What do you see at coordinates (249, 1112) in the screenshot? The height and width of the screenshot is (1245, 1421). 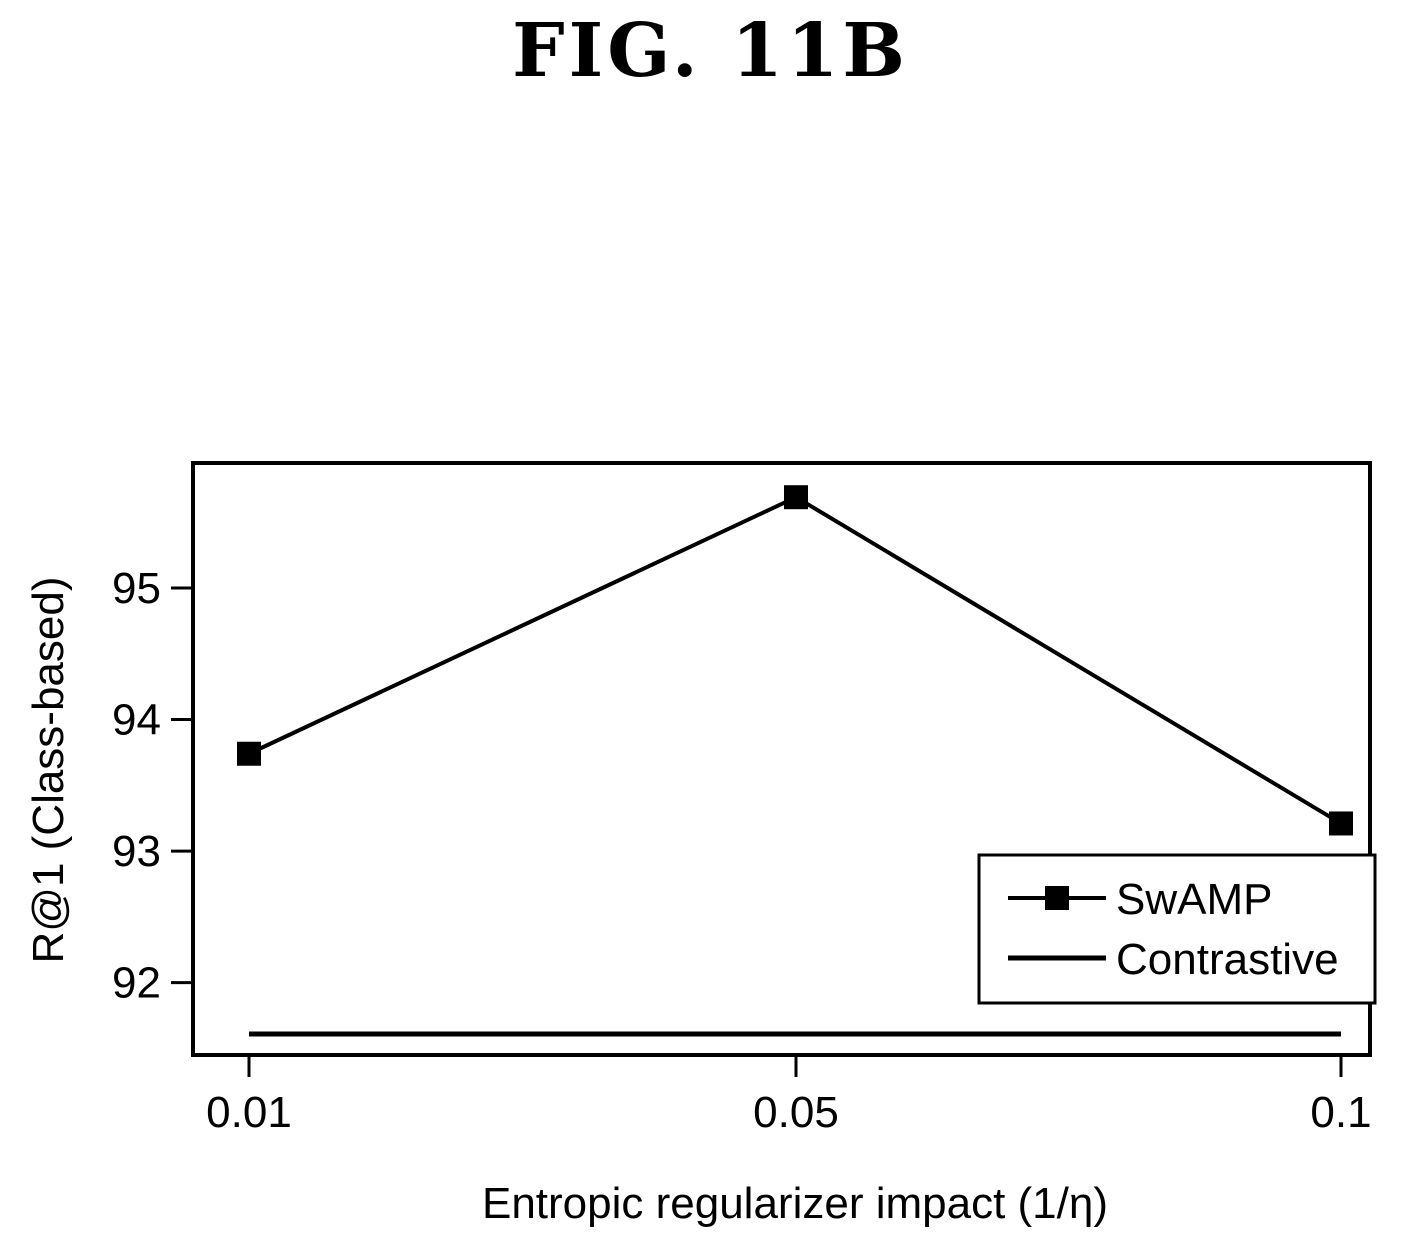 I see `x-tick-label: 0.01` at bounding box center [249, 1112].